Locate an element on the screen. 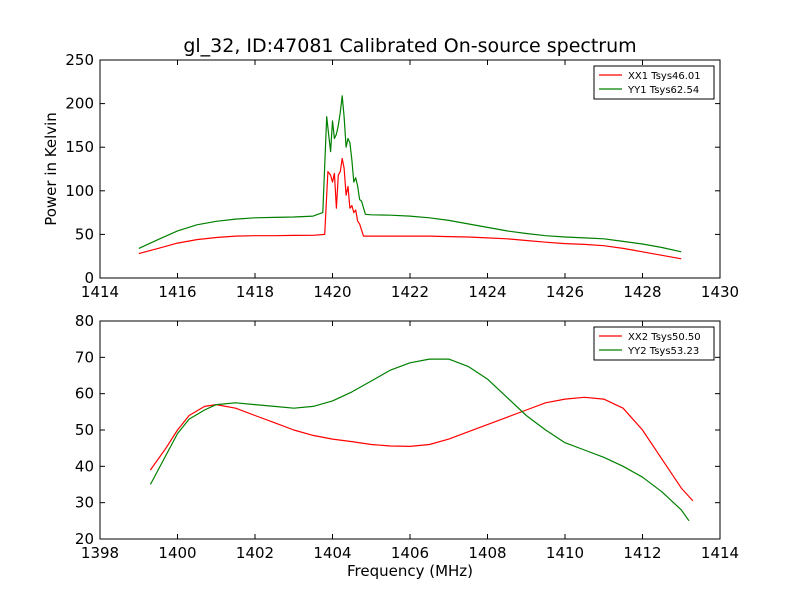  x-tick-label: 1410 is located at coordinates (565, 553).